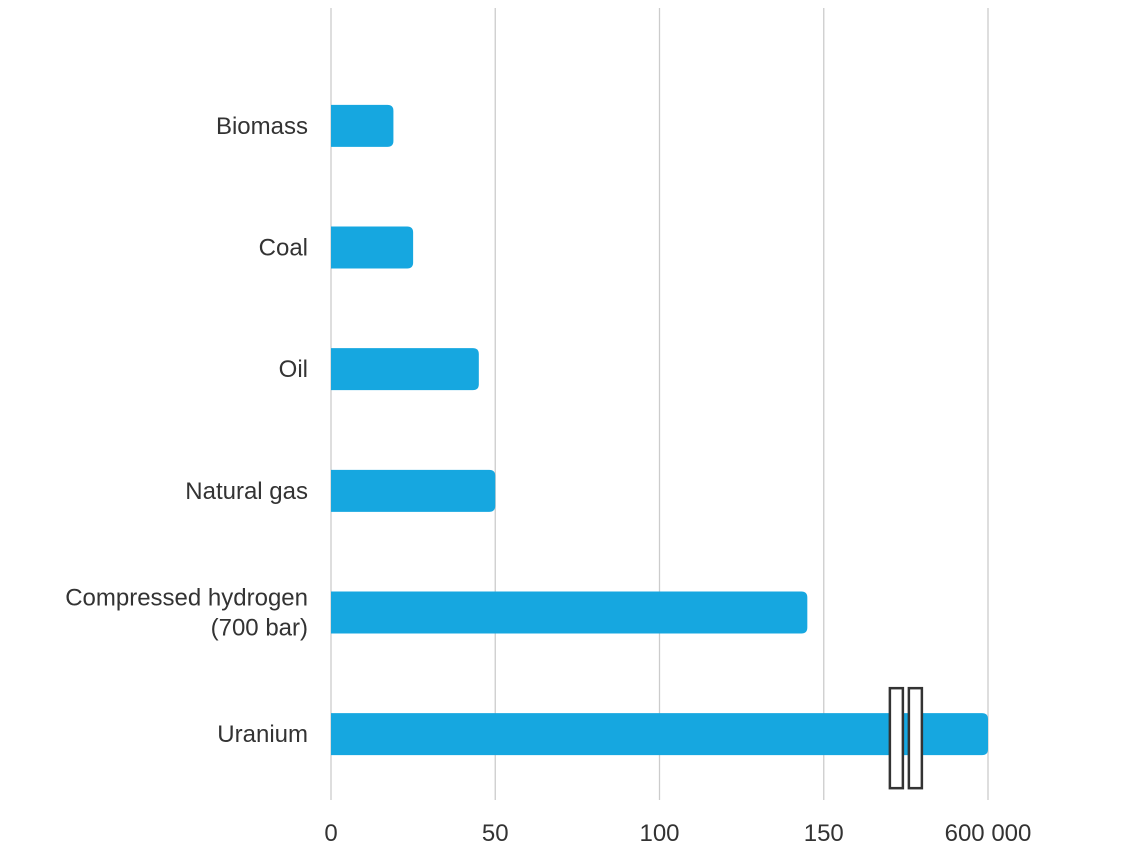  What do you see at coordinates (405, 369) in the screenshot?
I see `bar-oil` at bounding box center [405, 369].